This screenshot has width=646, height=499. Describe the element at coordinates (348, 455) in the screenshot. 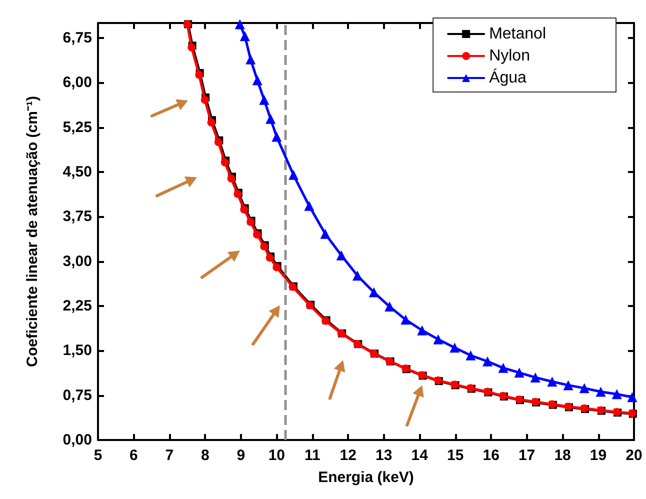

I see `x-tick-label: 12` at that location.